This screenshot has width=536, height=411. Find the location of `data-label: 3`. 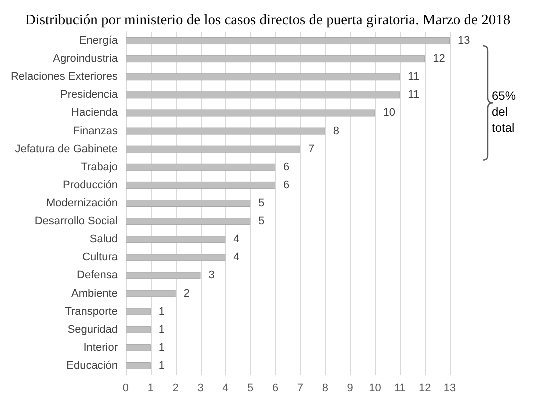

data-label: 3 is located at coordinates (211, 276).